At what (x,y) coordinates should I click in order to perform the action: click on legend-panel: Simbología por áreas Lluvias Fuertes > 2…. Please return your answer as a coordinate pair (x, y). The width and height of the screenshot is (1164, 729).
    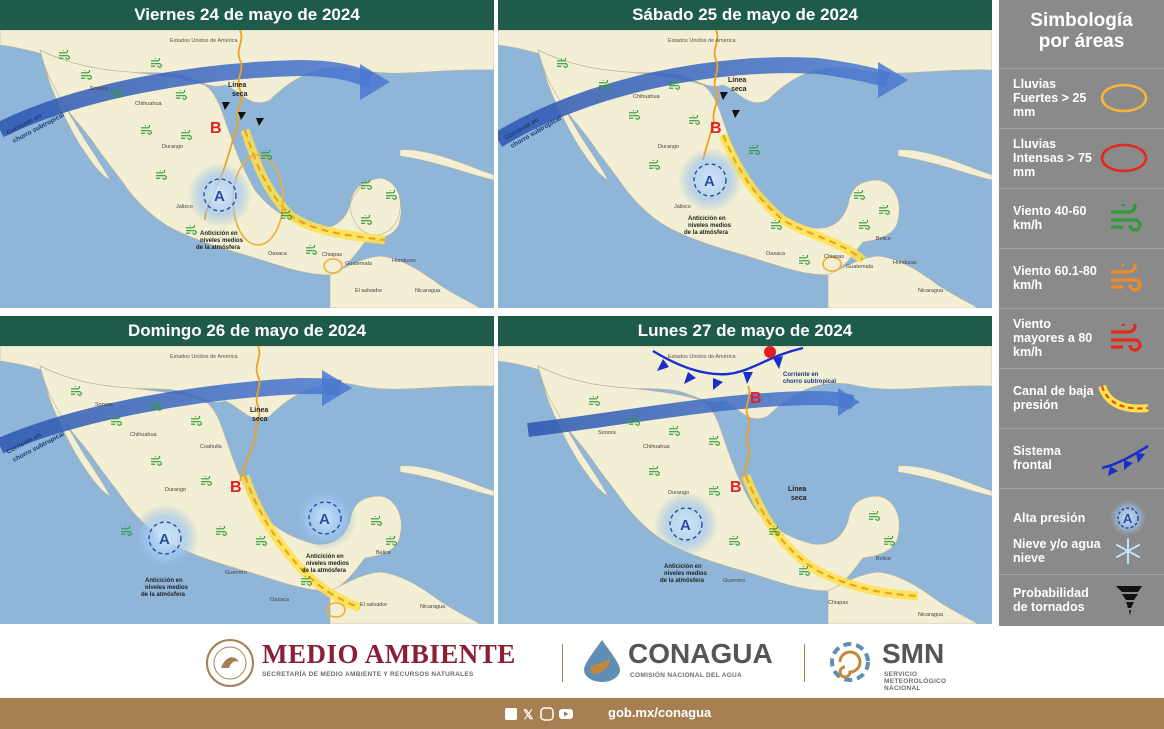
    Looking at the image, I should click on (1081, 313).